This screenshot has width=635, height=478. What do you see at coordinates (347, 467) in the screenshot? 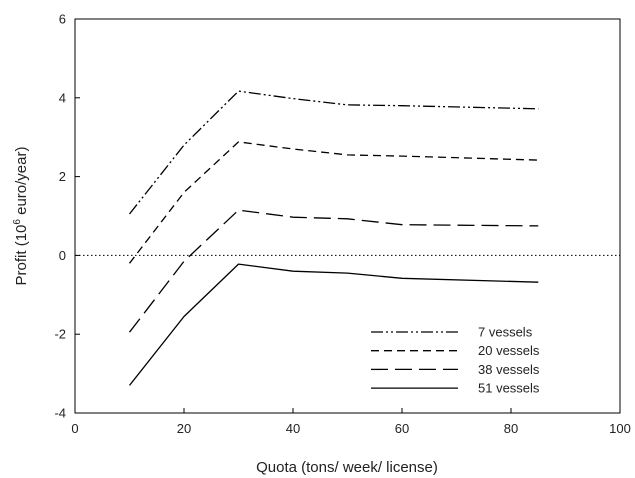
I see `x-axis-title: Quota (tons/ week/ license)` at bounding box center [347, 467].